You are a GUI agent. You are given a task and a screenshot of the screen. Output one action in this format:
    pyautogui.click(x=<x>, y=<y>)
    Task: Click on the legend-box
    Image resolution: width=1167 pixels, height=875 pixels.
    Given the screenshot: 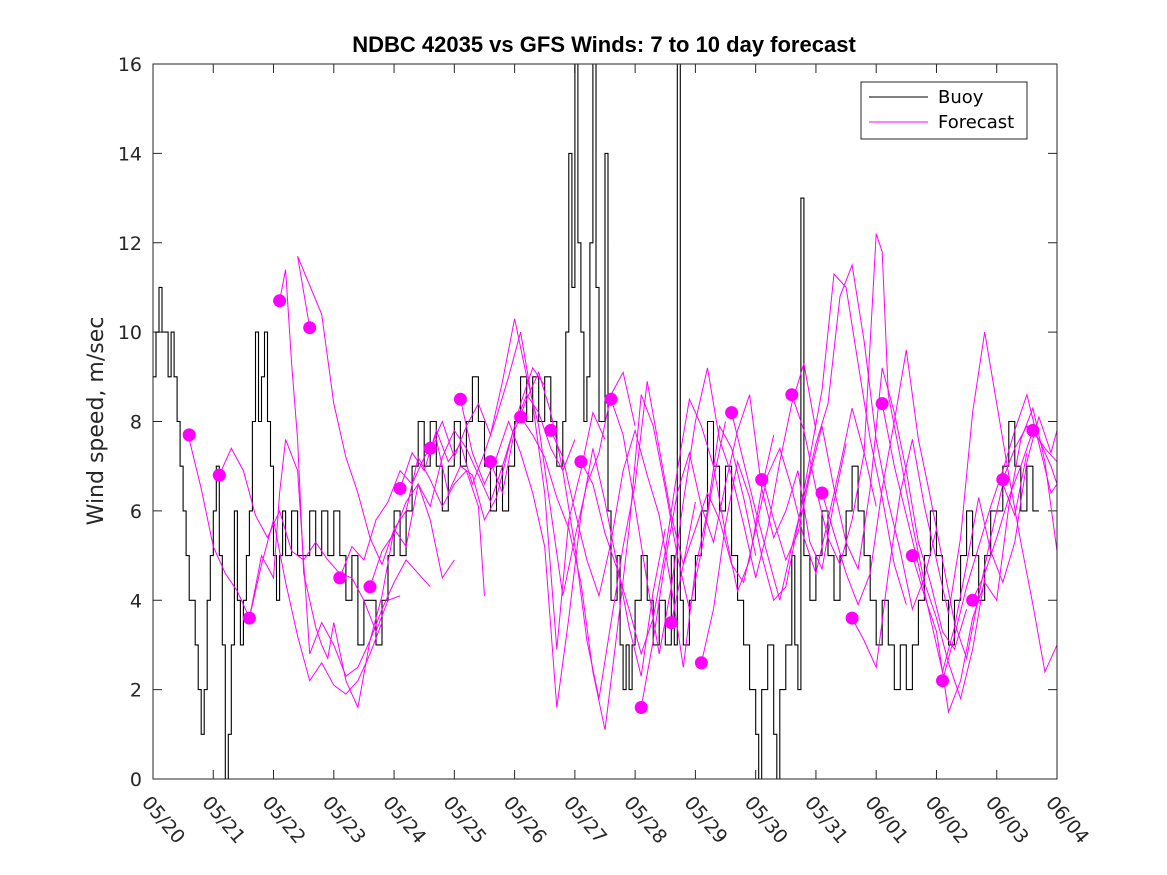 What is the action you would take?
    pyautogui.click(x=944, y=110)
    